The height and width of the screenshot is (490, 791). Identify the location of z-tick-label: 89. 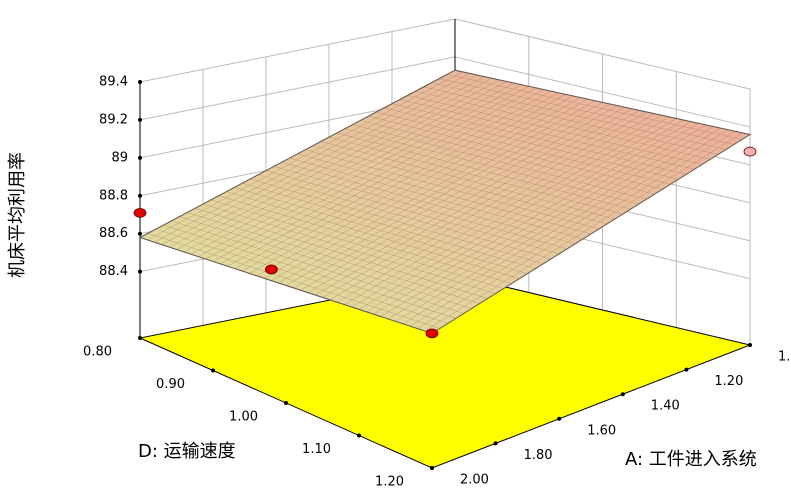
(119, 157).